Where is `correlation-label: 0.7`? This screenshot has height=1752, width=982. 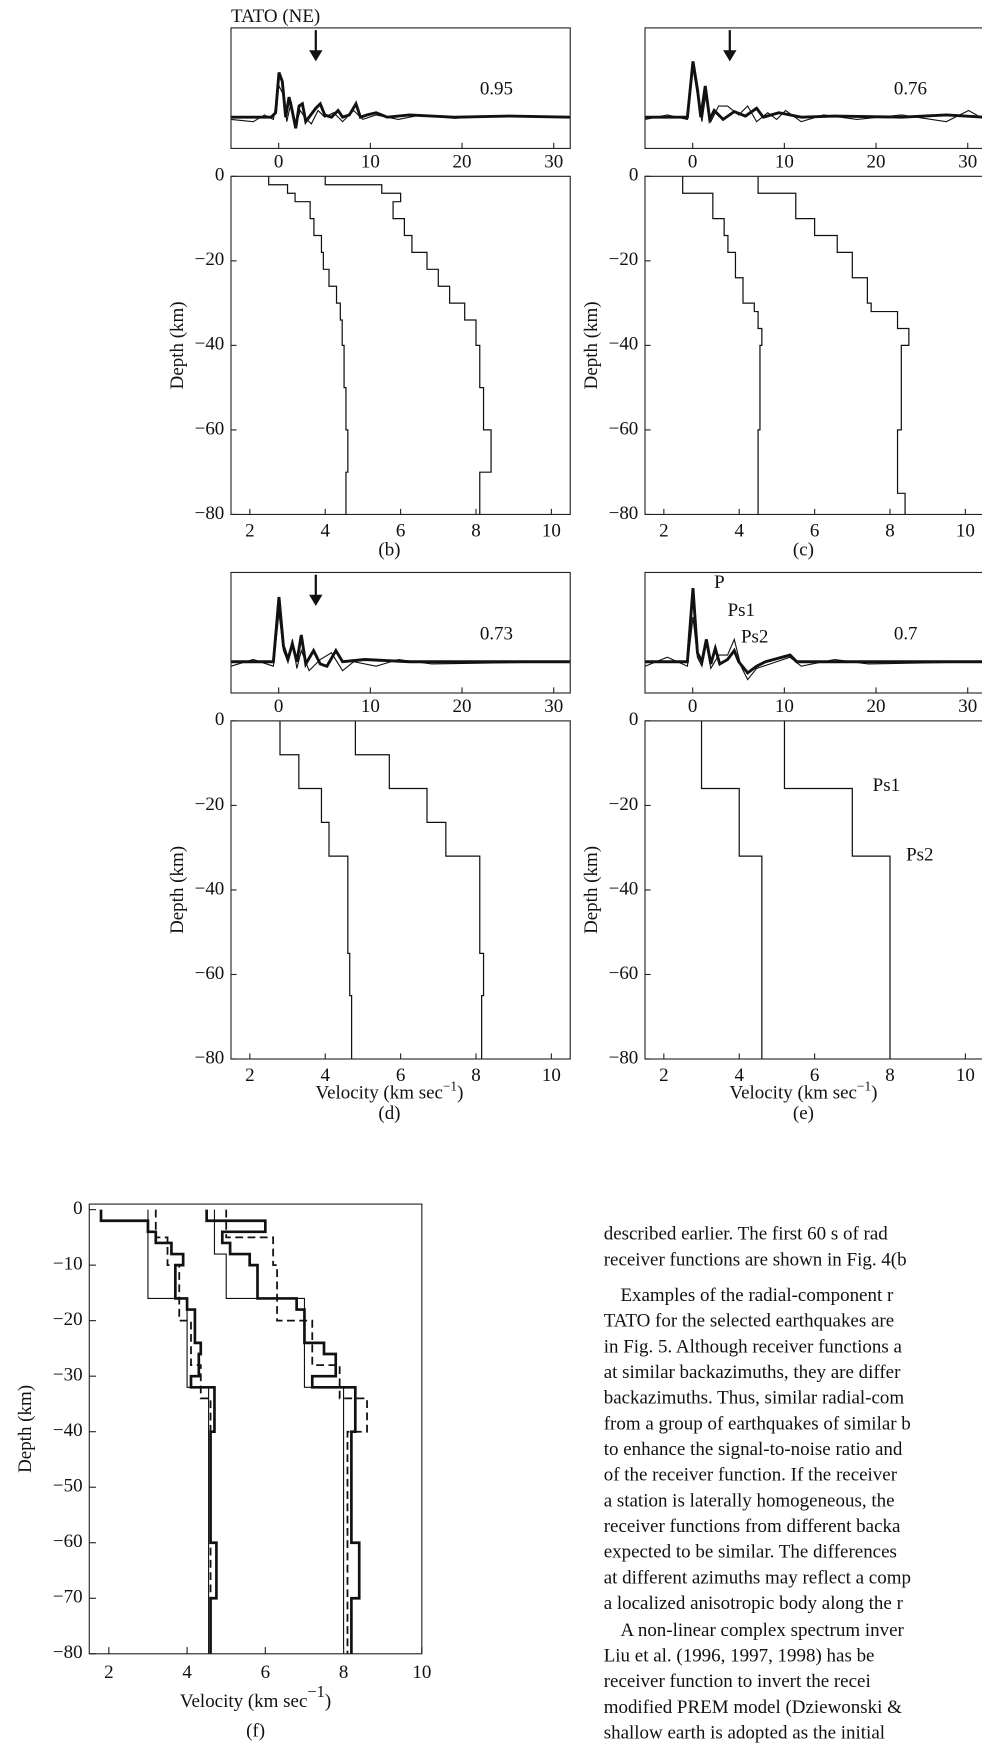
correlation-label: 0.7 is located at coordinates (906, 633).